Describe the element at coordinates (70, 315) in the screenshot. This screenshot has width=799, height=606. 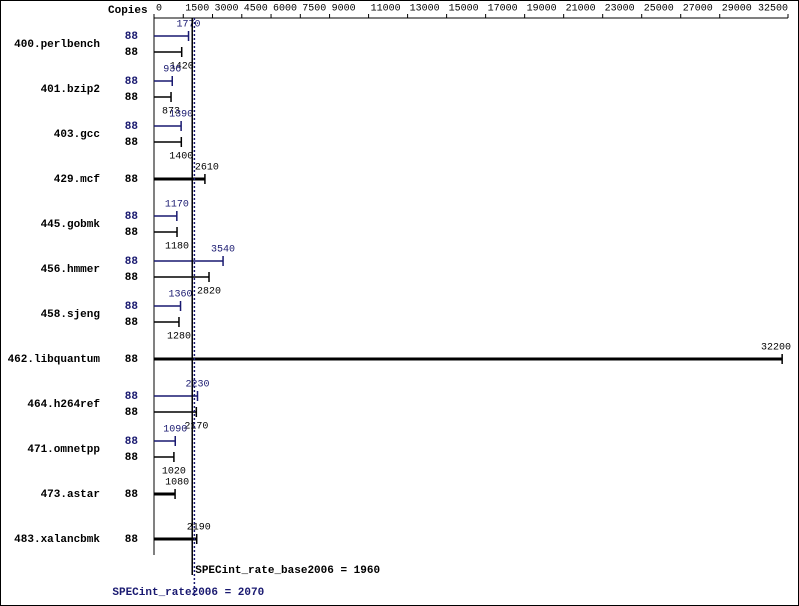
I see `category-label: 458.sjeng` at that location.